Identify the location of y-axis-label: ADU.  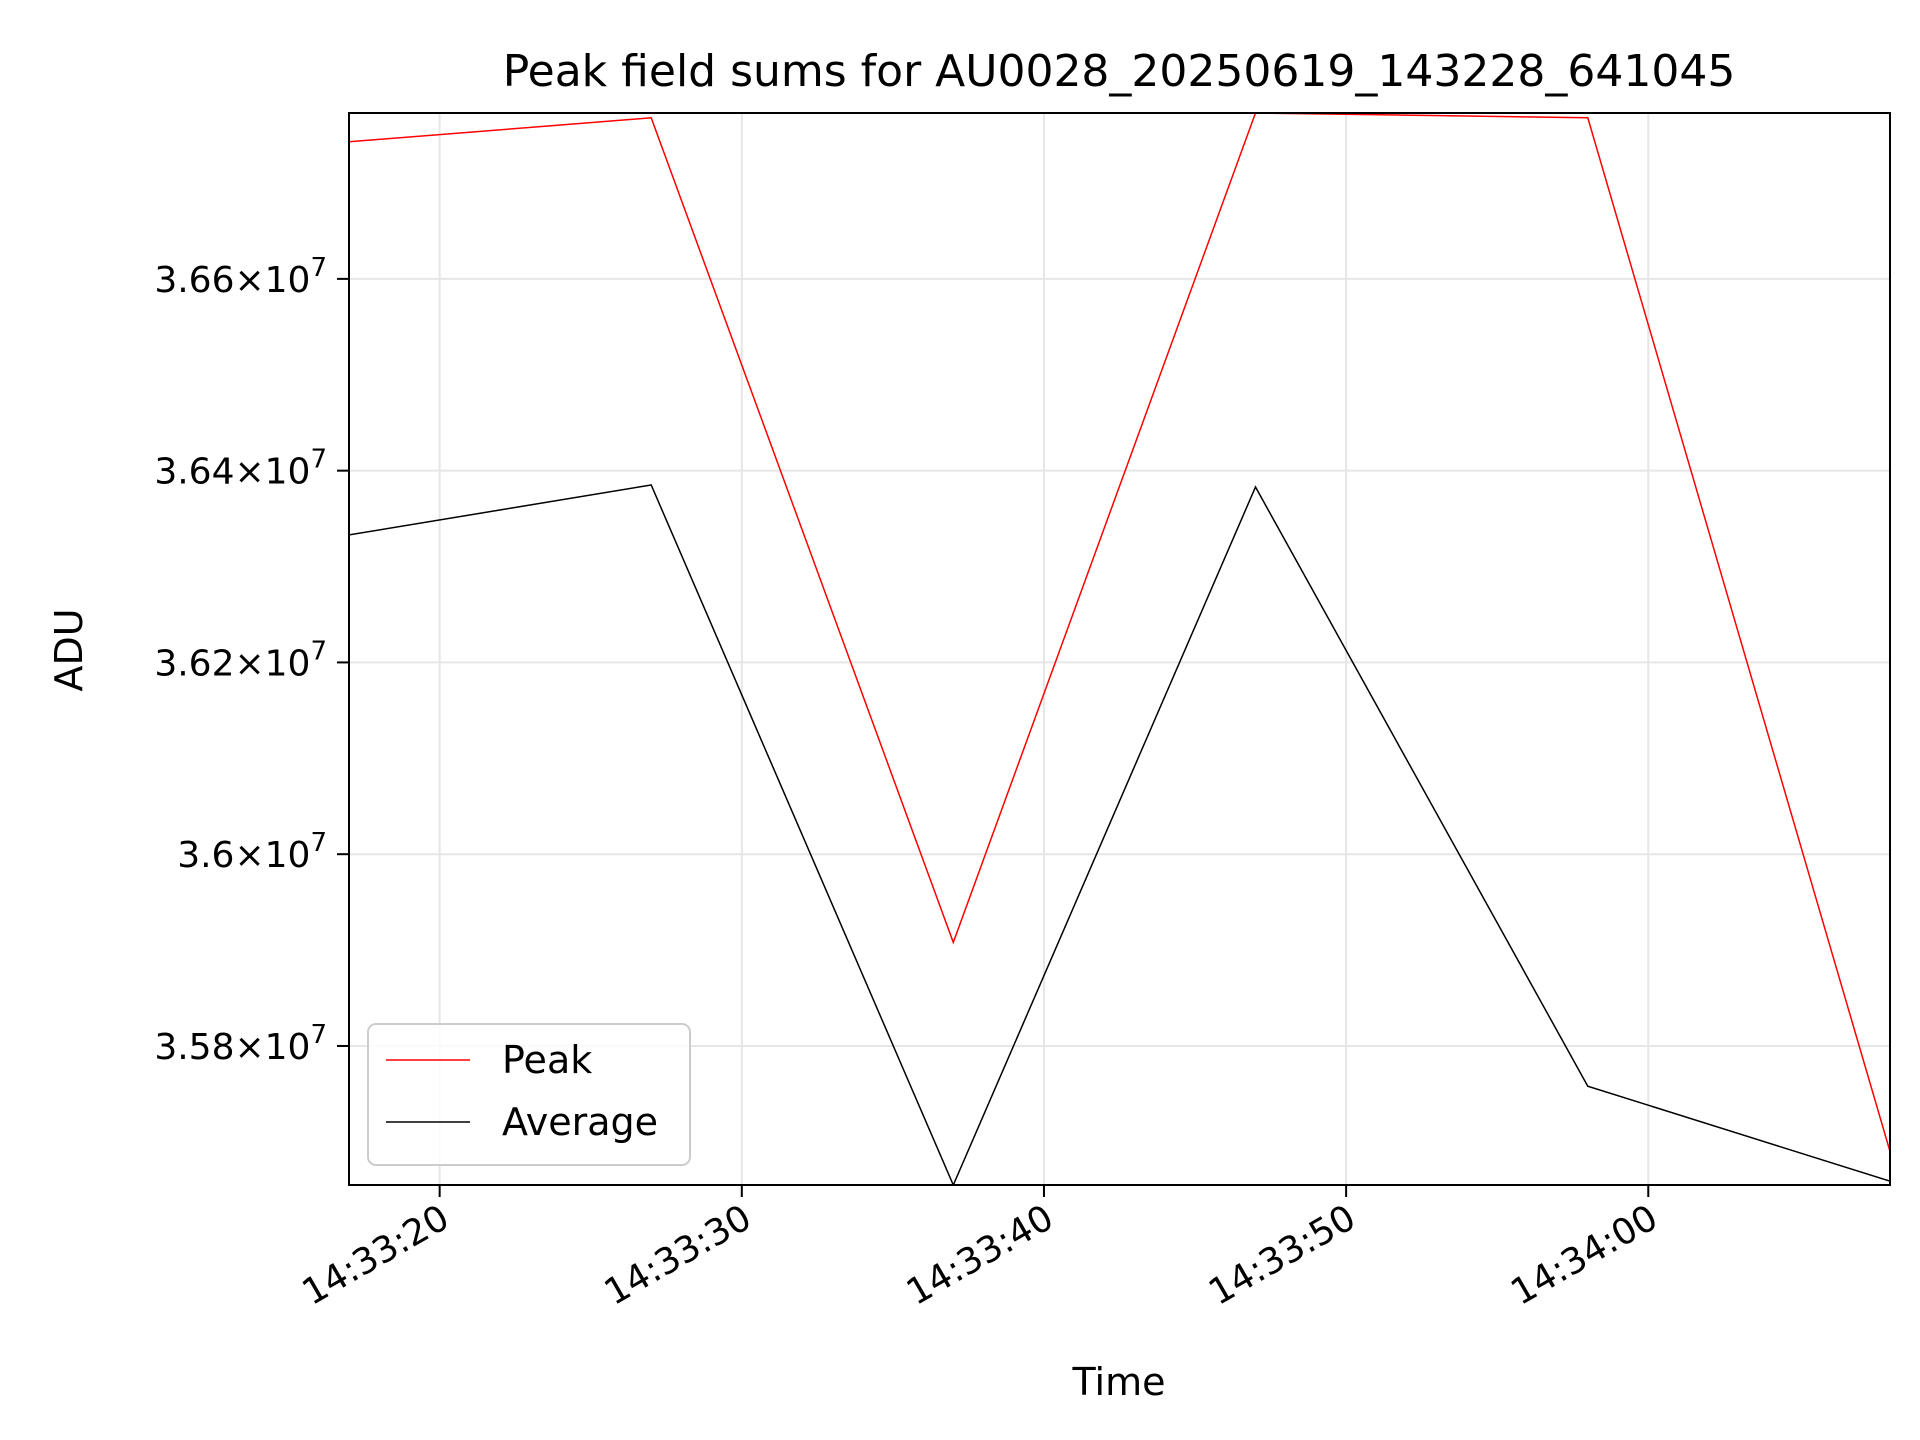
(69, 649).